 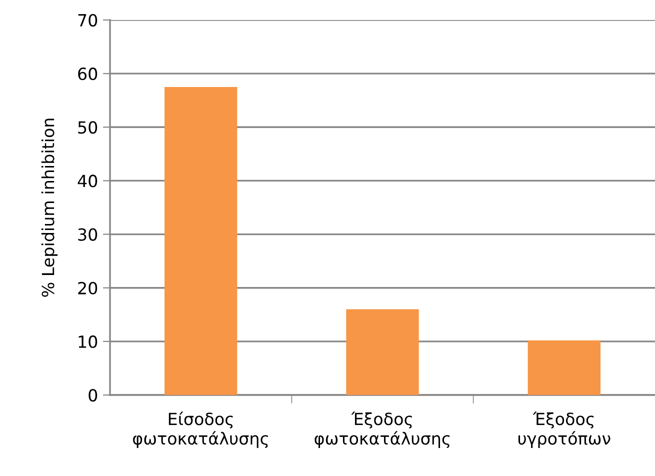 What do you see at coordinates (88, 74) in the screenshot?
I see `y-tick-label: 60` at bounding box center [88, 74].